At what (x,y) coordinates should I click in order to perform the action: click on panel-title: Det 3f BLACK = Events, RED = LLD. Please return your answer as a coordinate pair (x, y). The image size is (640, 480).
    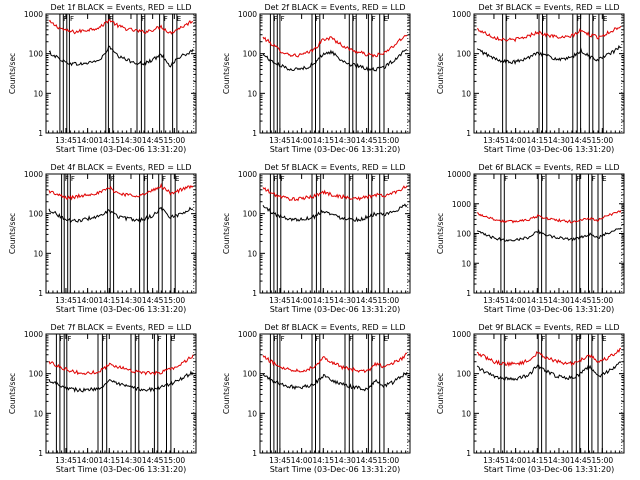
    Looking at the image, I should click on (548, 7).